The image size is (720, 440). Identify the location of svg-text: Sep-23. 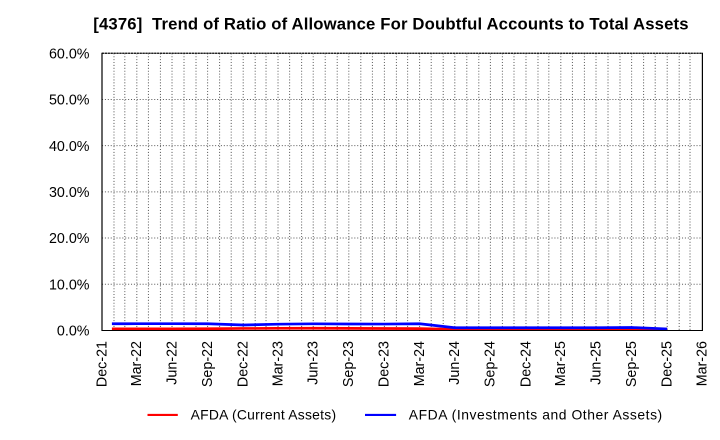
(349, 364).